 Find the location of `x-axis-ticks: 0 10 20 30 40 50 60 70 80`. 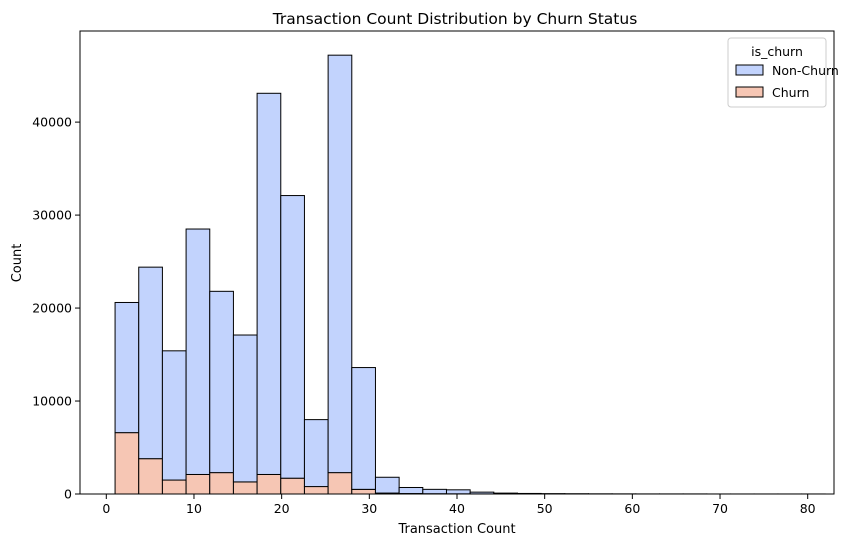

x-axis-ticks: 0 10 20 30 40 50 60 70 80 is located at coordinates (459, 505).